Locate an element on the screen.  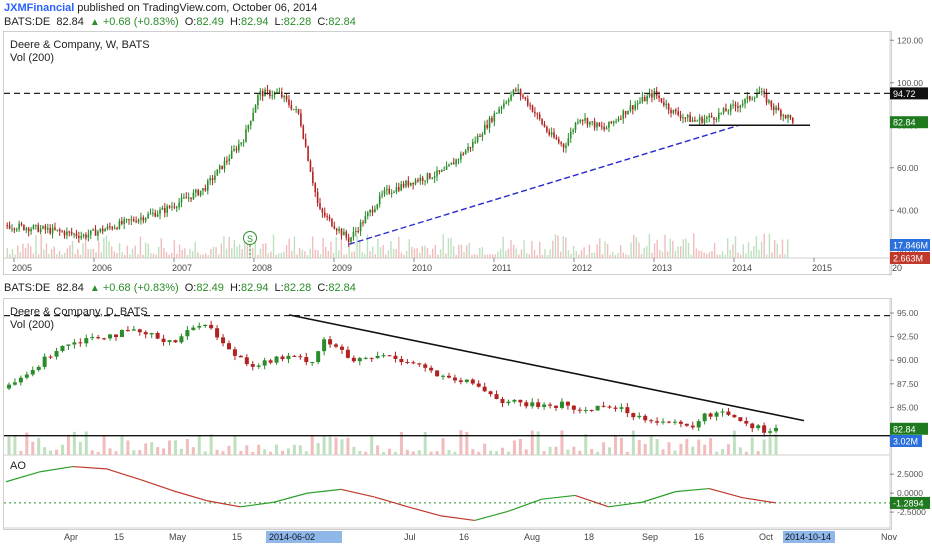
price-tick-label: 120.00 is located at coordinates (910, 40).